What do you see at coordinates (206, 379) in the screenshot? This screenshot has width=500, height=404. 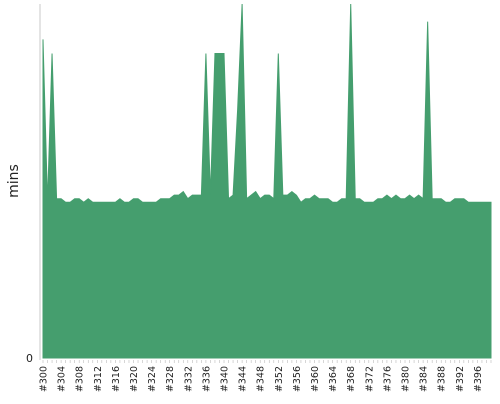 I see `x-tick-label: #336` at bounding box center [206, 379].